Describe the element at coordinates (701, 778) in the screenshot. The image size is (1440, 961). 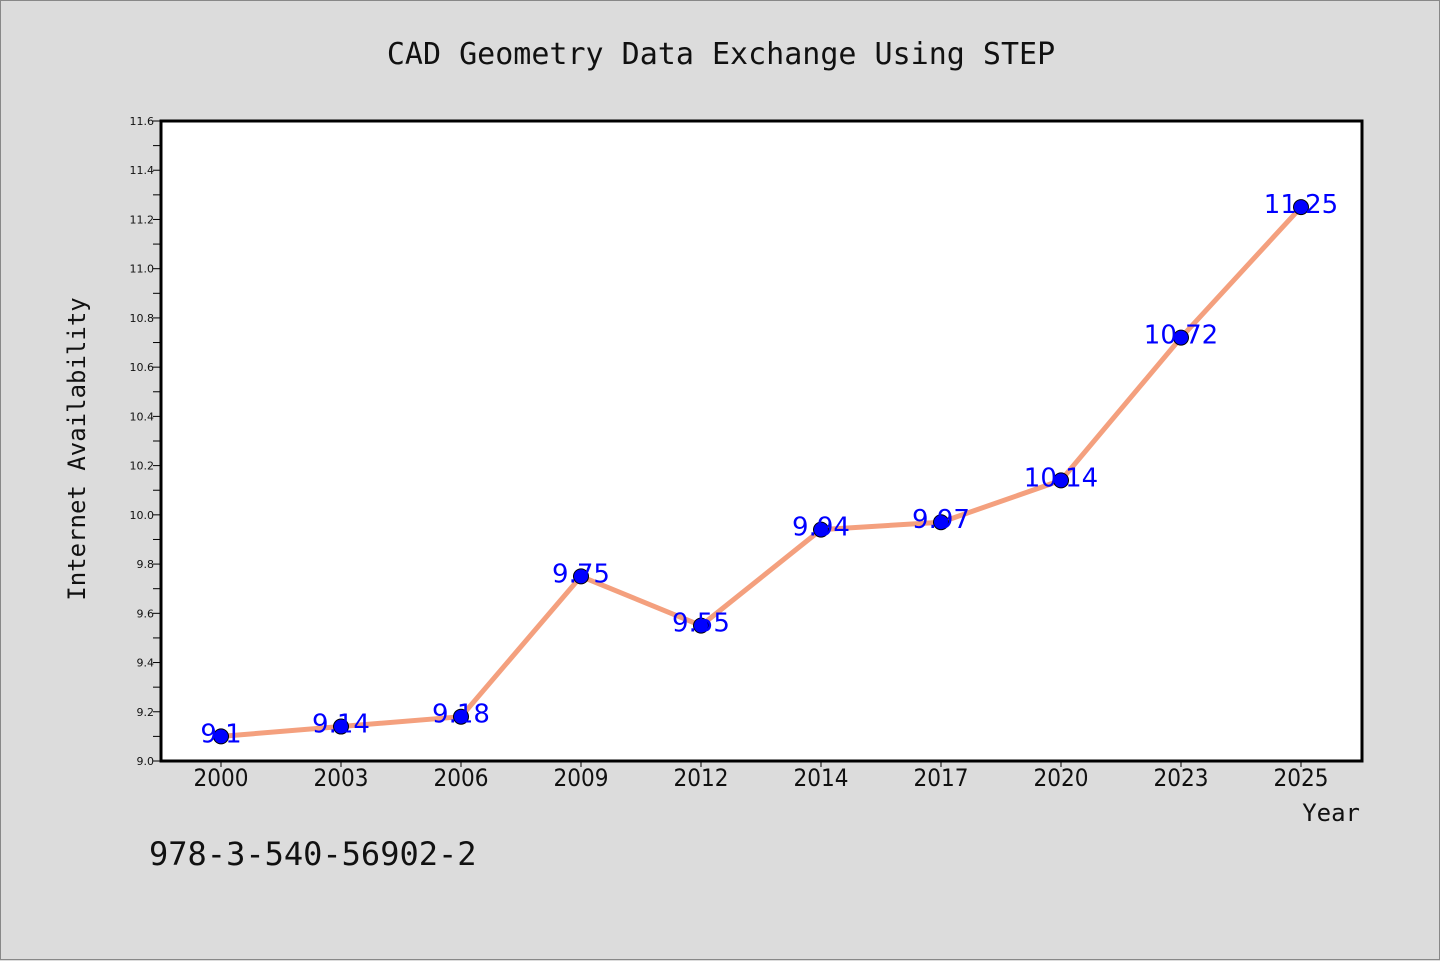
I see `x-tick-label: 2012` at that location.